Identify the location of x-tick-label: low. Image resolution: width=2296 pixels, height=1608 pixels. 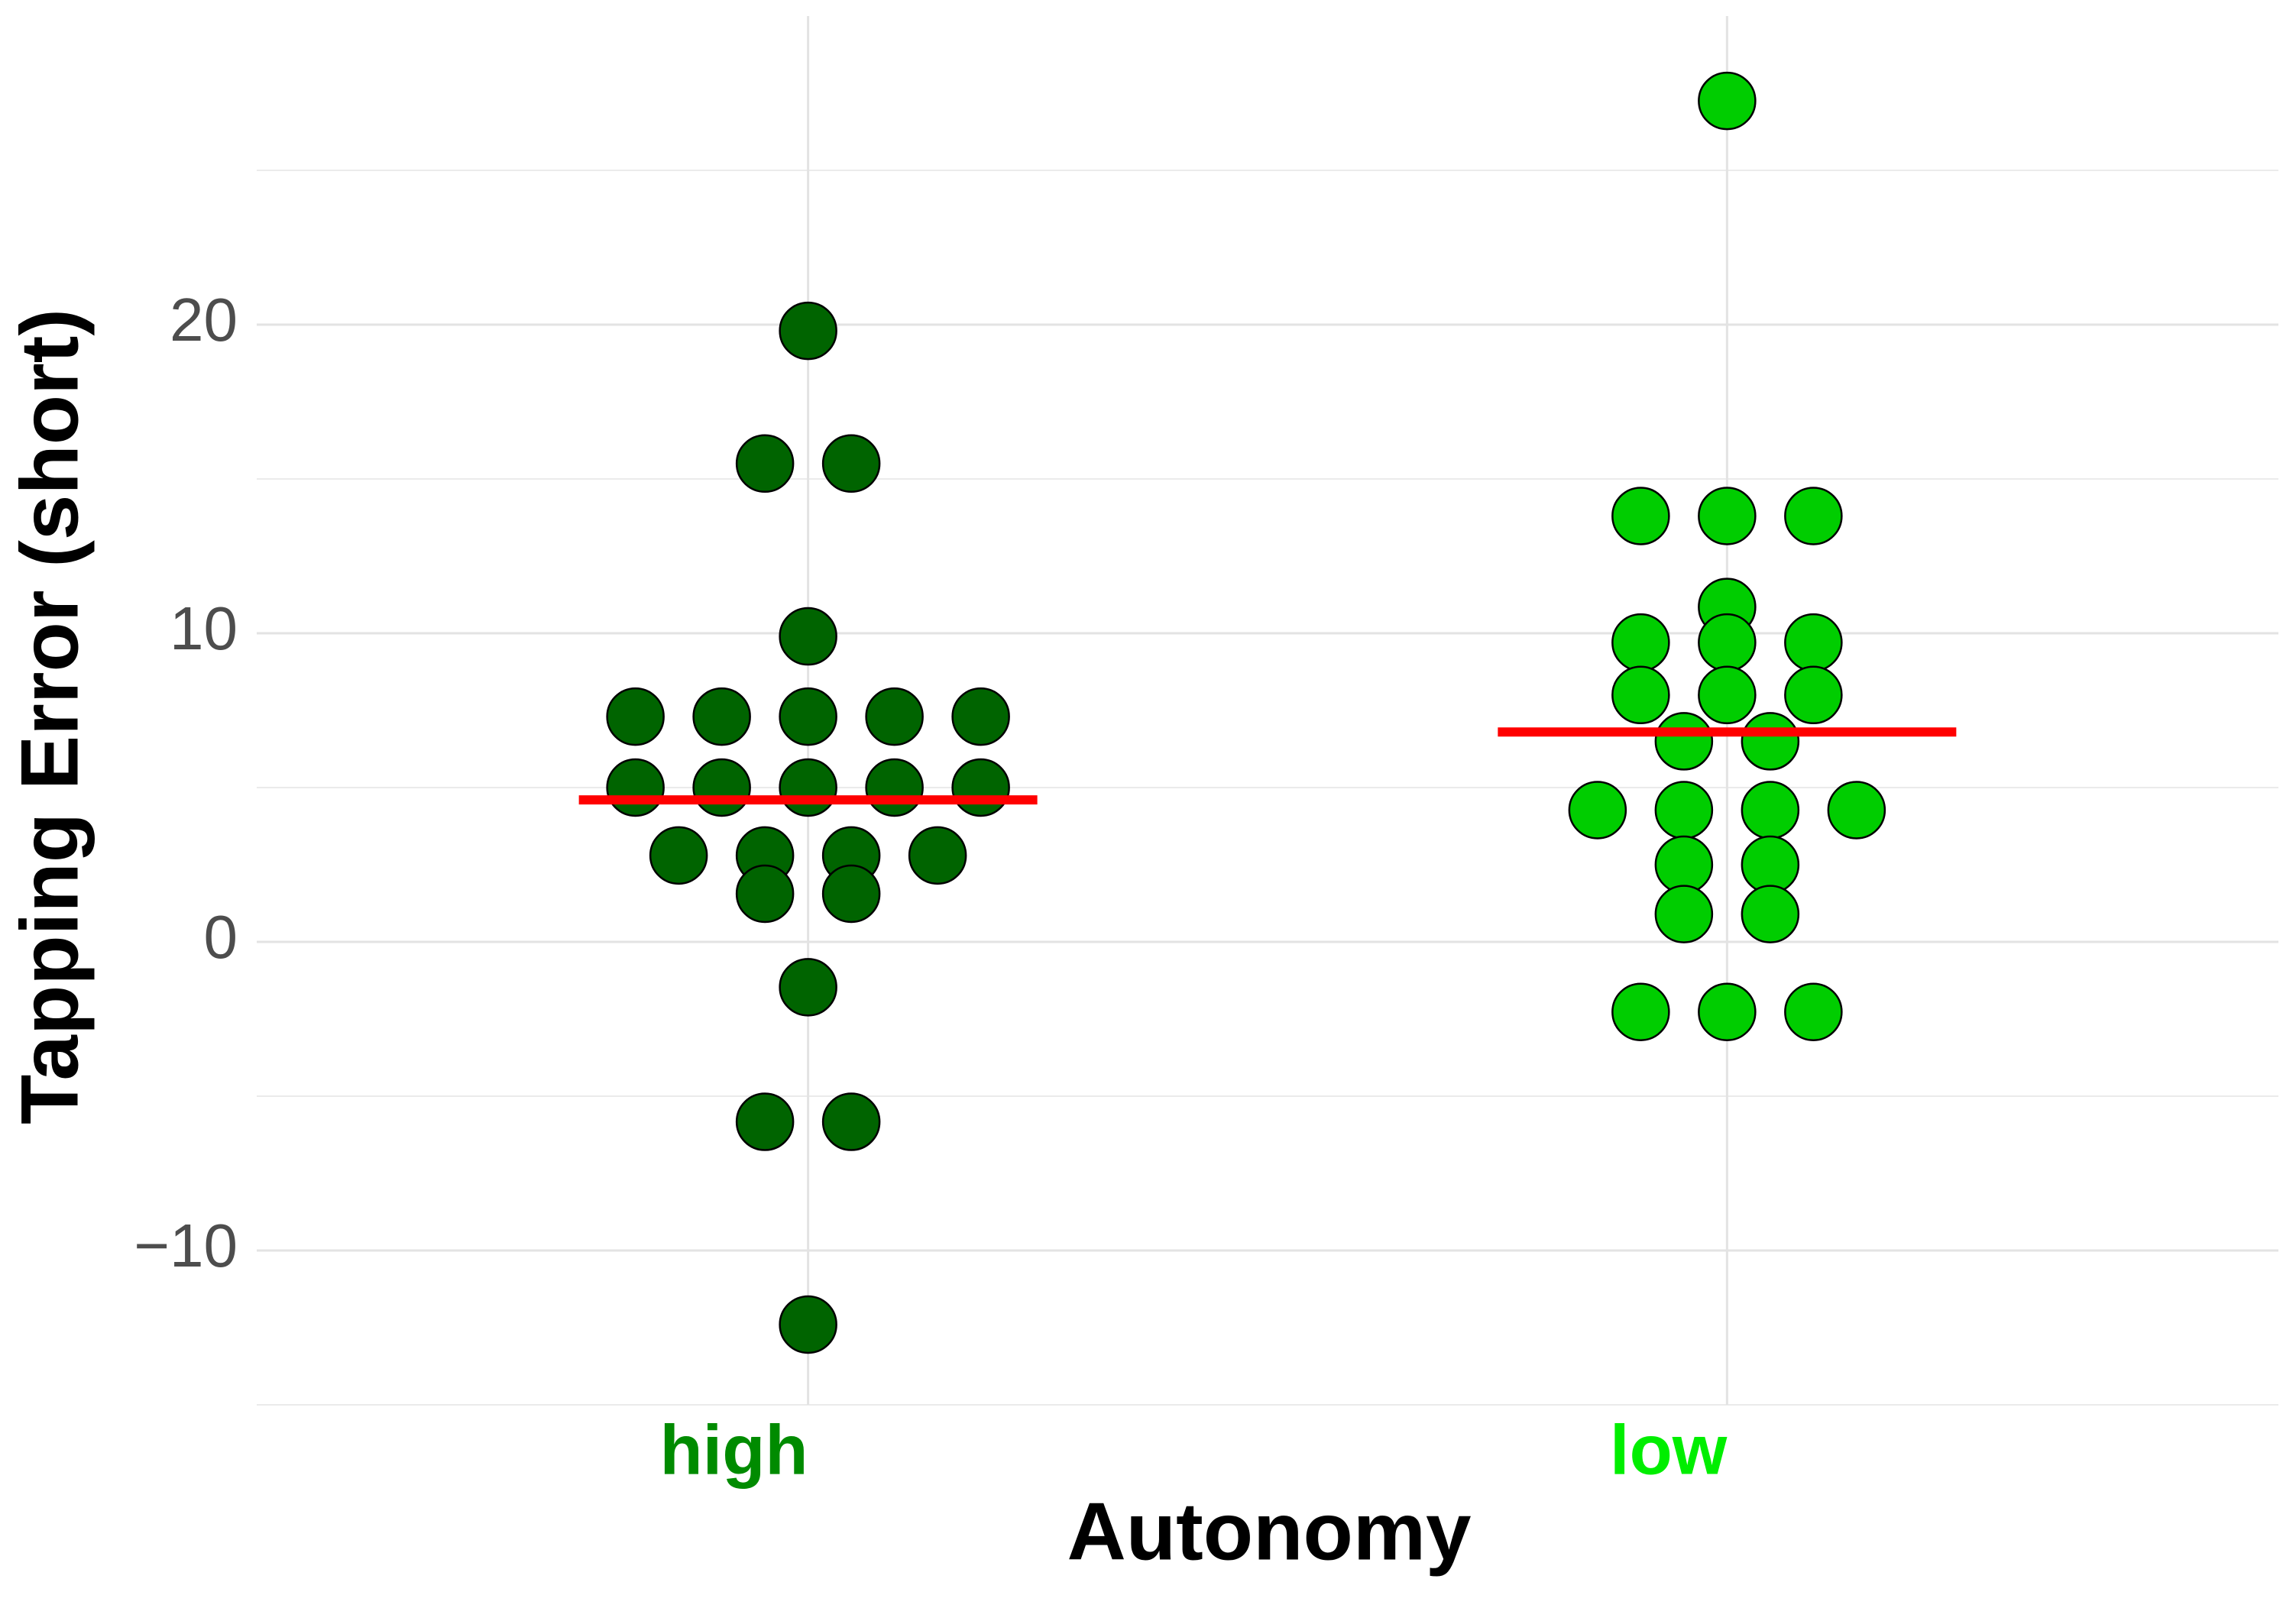
(1669, 1450).